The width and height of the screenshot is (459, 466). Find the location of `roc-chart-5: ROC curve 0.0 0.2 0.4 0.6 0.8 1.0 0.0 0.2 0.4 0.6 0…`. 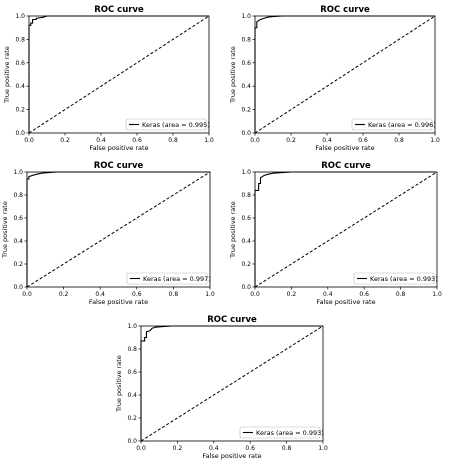

roc-chart-5: ROC curve 0.0 0.2 0.4 0.6 0.8 1.0 0.0 0.2 0.4 0.6 0… is located at coordinates (221, 387).